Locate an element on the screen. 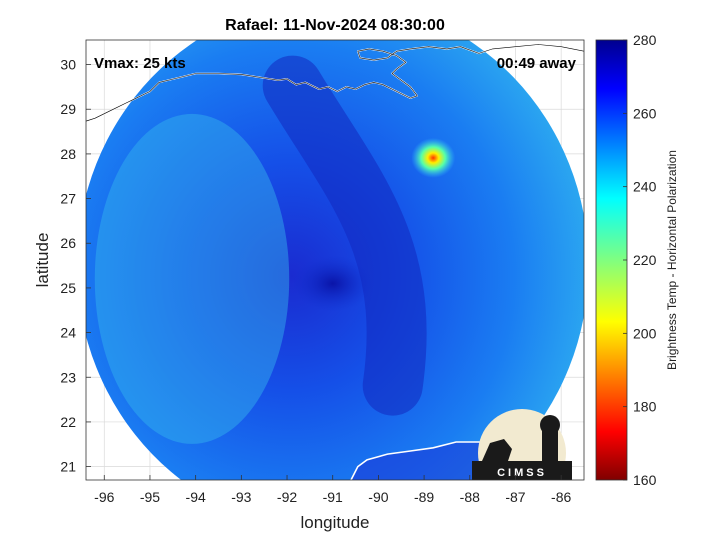 The height and width of the screenshot is (540, 720). y-tick-label: 27 is located at coordinates (68, 199).